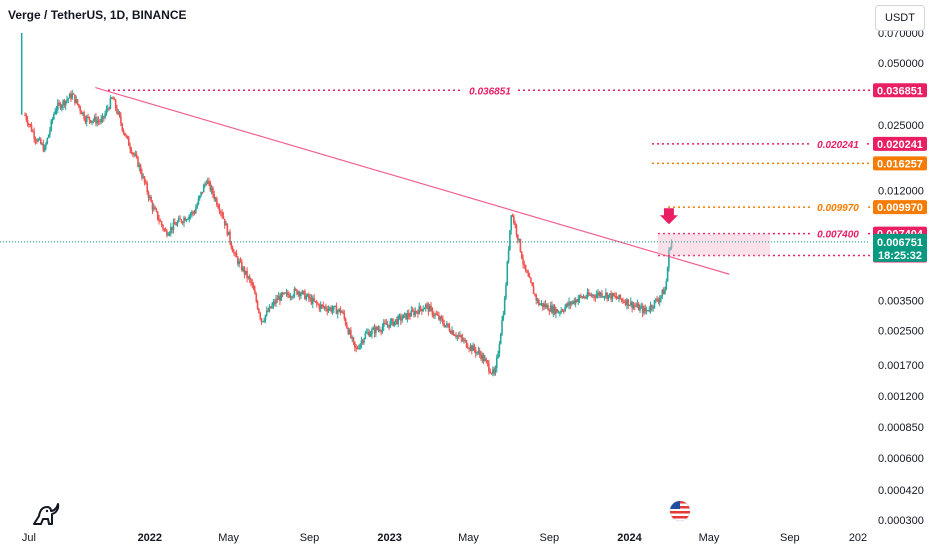 The width and height of the screenshot is (932, 550). Describe the element at coordinates (900, 18) in the screenshot. I see `currency-button: USDT` at that location.